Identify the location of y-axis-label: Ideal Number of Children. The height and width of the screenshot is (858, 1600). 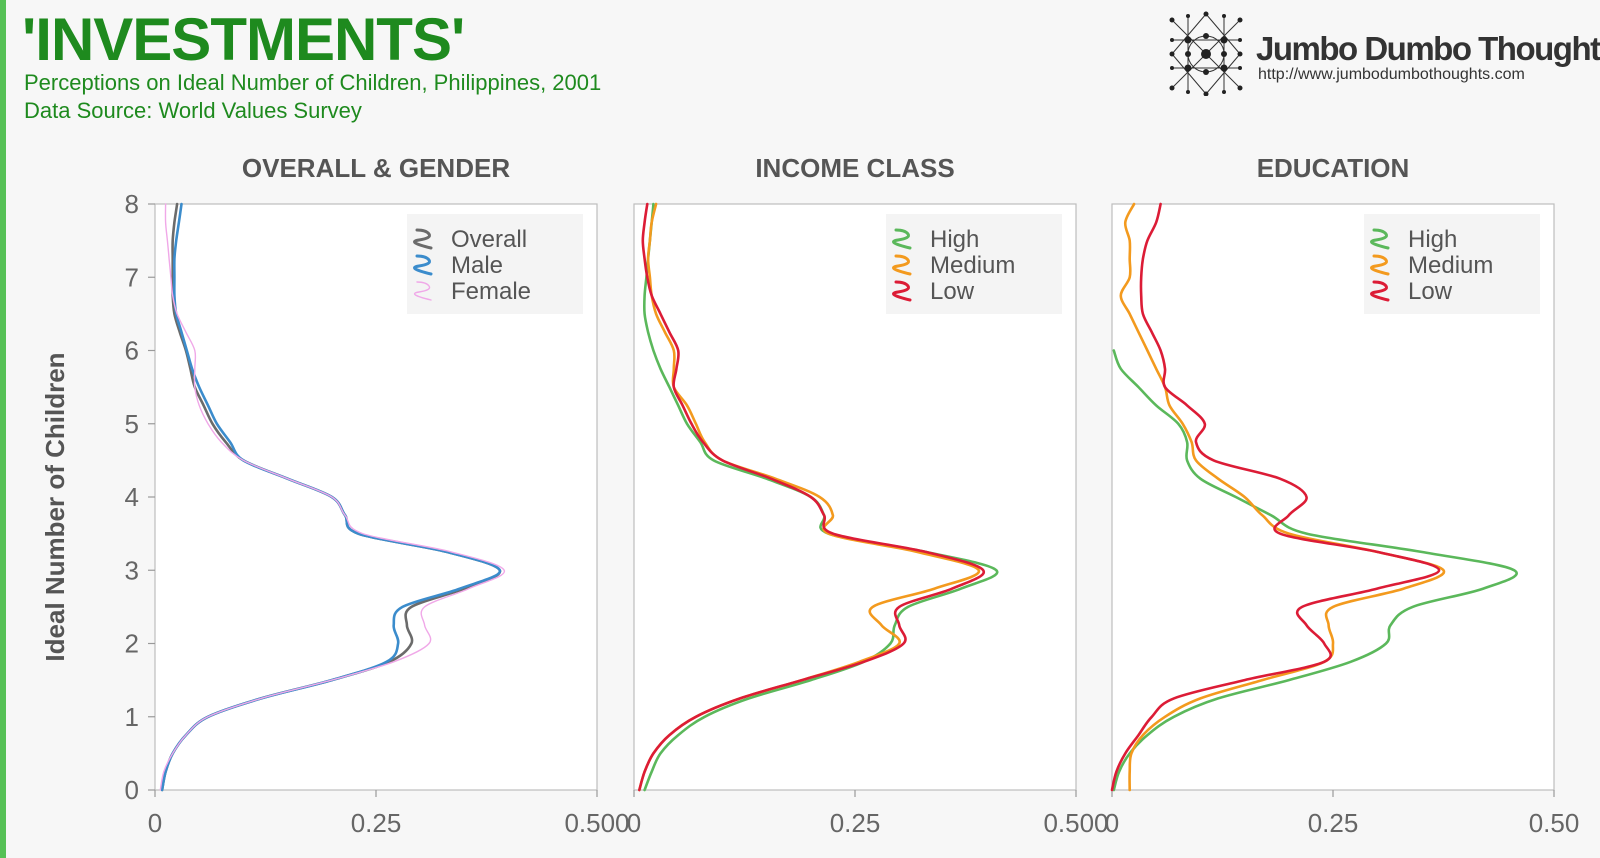
(55, 506).